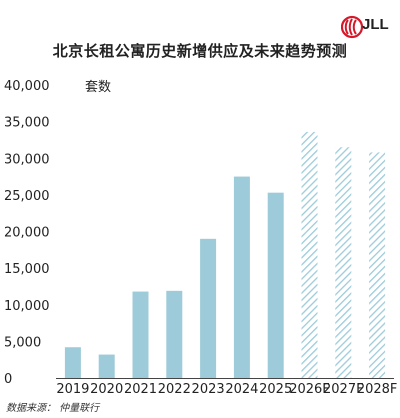 Image resolution: width=400 pixels, height=418 pixels. What do you see at coordinates (377, 389) in the screenshot?
I see `x-tick-label: 2028F` at bounding box center [377, 389].